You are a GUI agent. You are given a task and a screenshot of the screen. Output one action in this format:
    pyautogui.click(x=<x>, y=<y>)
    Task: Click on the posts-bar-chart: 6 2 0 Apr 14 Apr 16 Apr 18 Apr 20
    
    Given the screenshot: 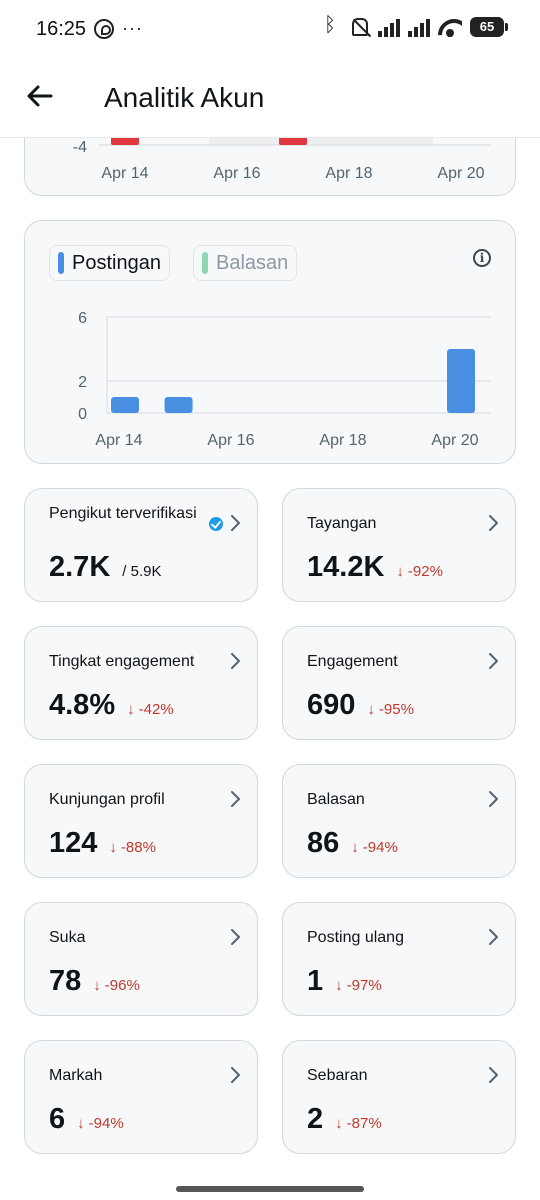 What is the action you would take?
    pyautogui.click(x=284, y=379)
    